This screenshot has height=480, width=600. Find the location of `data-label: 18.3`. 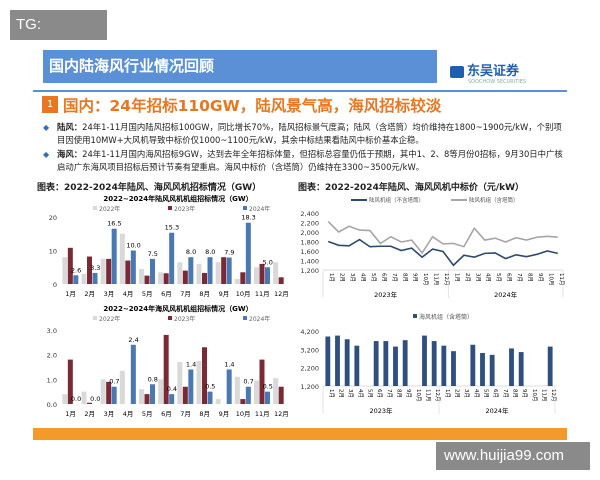

data-label: 18.3 is located at coordinates (248, 218).